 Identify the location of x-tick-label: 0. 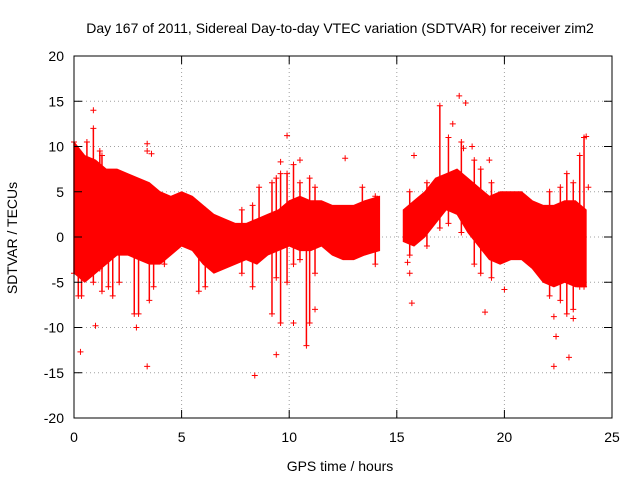
(74, 437).